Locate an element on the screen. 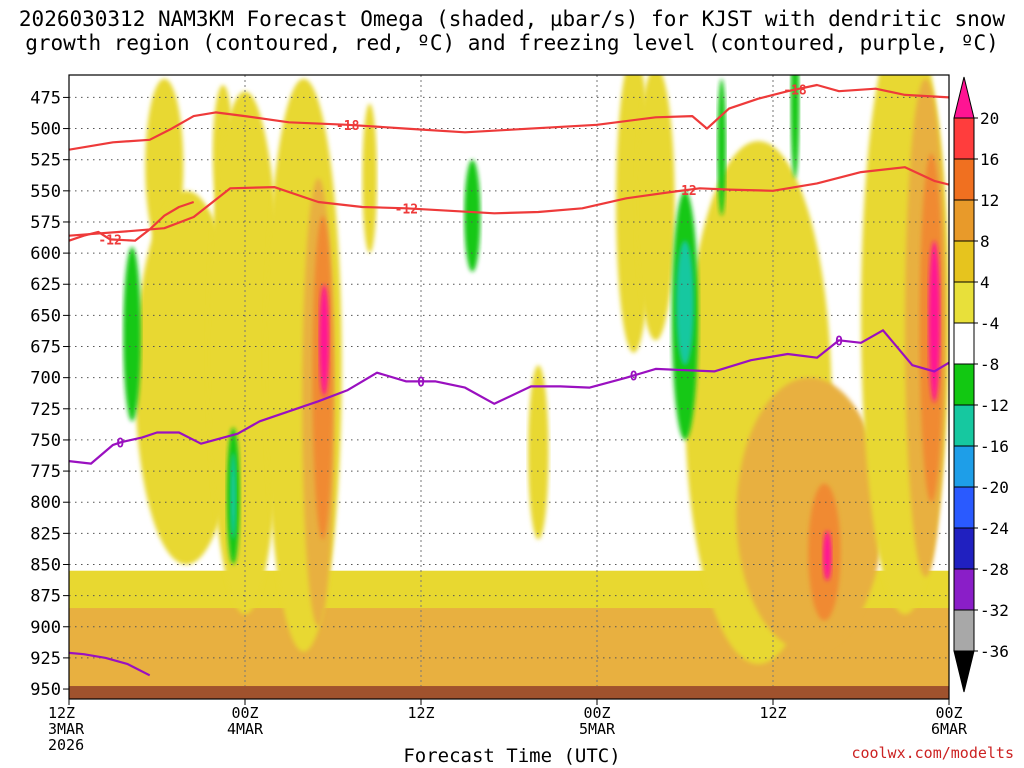 This screenshot has width=1024, height=768. y-tick-label: 925 is located at coordinates (45, 659).